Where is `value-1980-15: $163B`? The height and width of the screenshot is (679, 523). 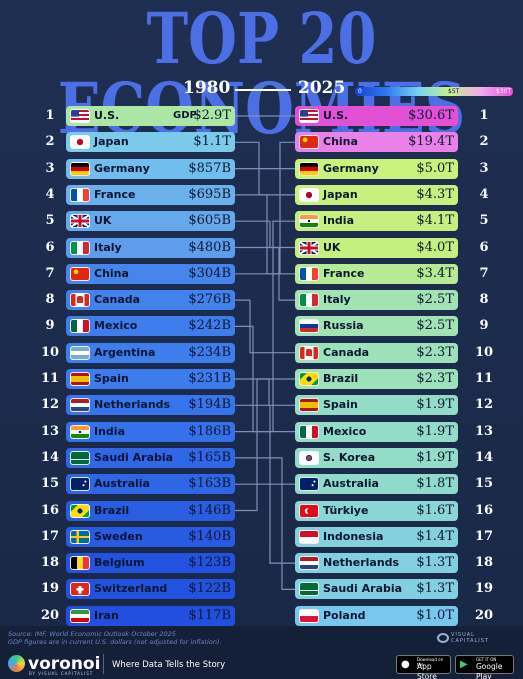 value-1980-15: $163B is located at coordinates (209, 484).